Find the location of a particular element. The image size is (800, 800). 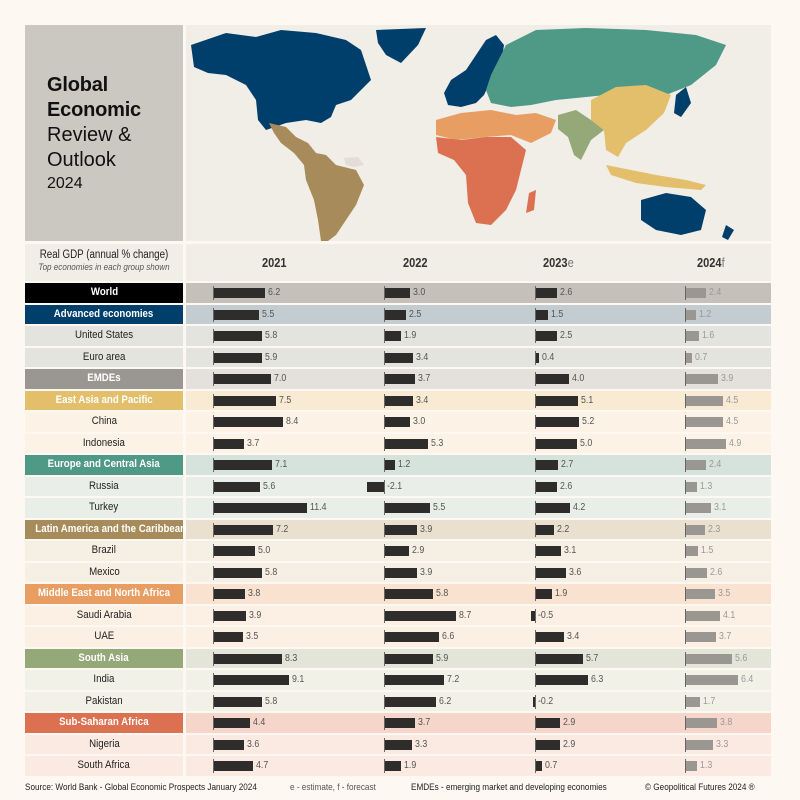

economy-label: South Africa is located at coordinates (104, 766).